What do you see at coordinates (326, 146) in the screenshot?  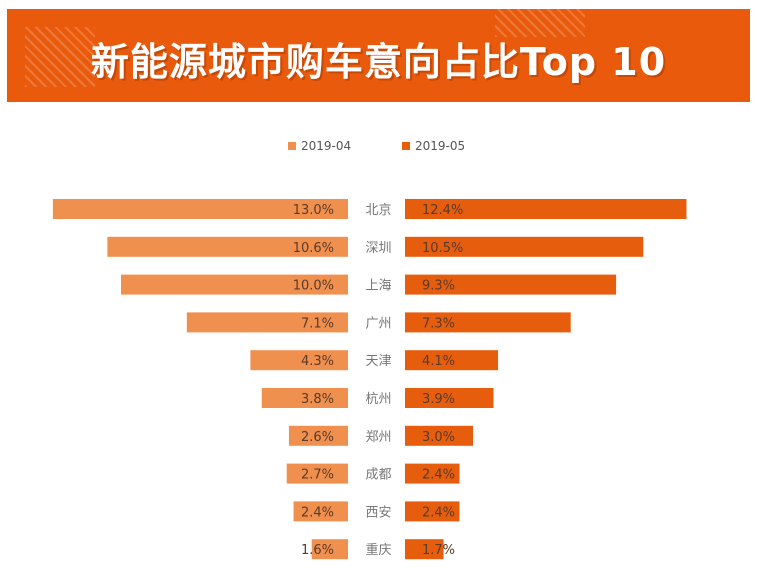 I see `legend-label: 2019-04` at bounding box center [326, 146].